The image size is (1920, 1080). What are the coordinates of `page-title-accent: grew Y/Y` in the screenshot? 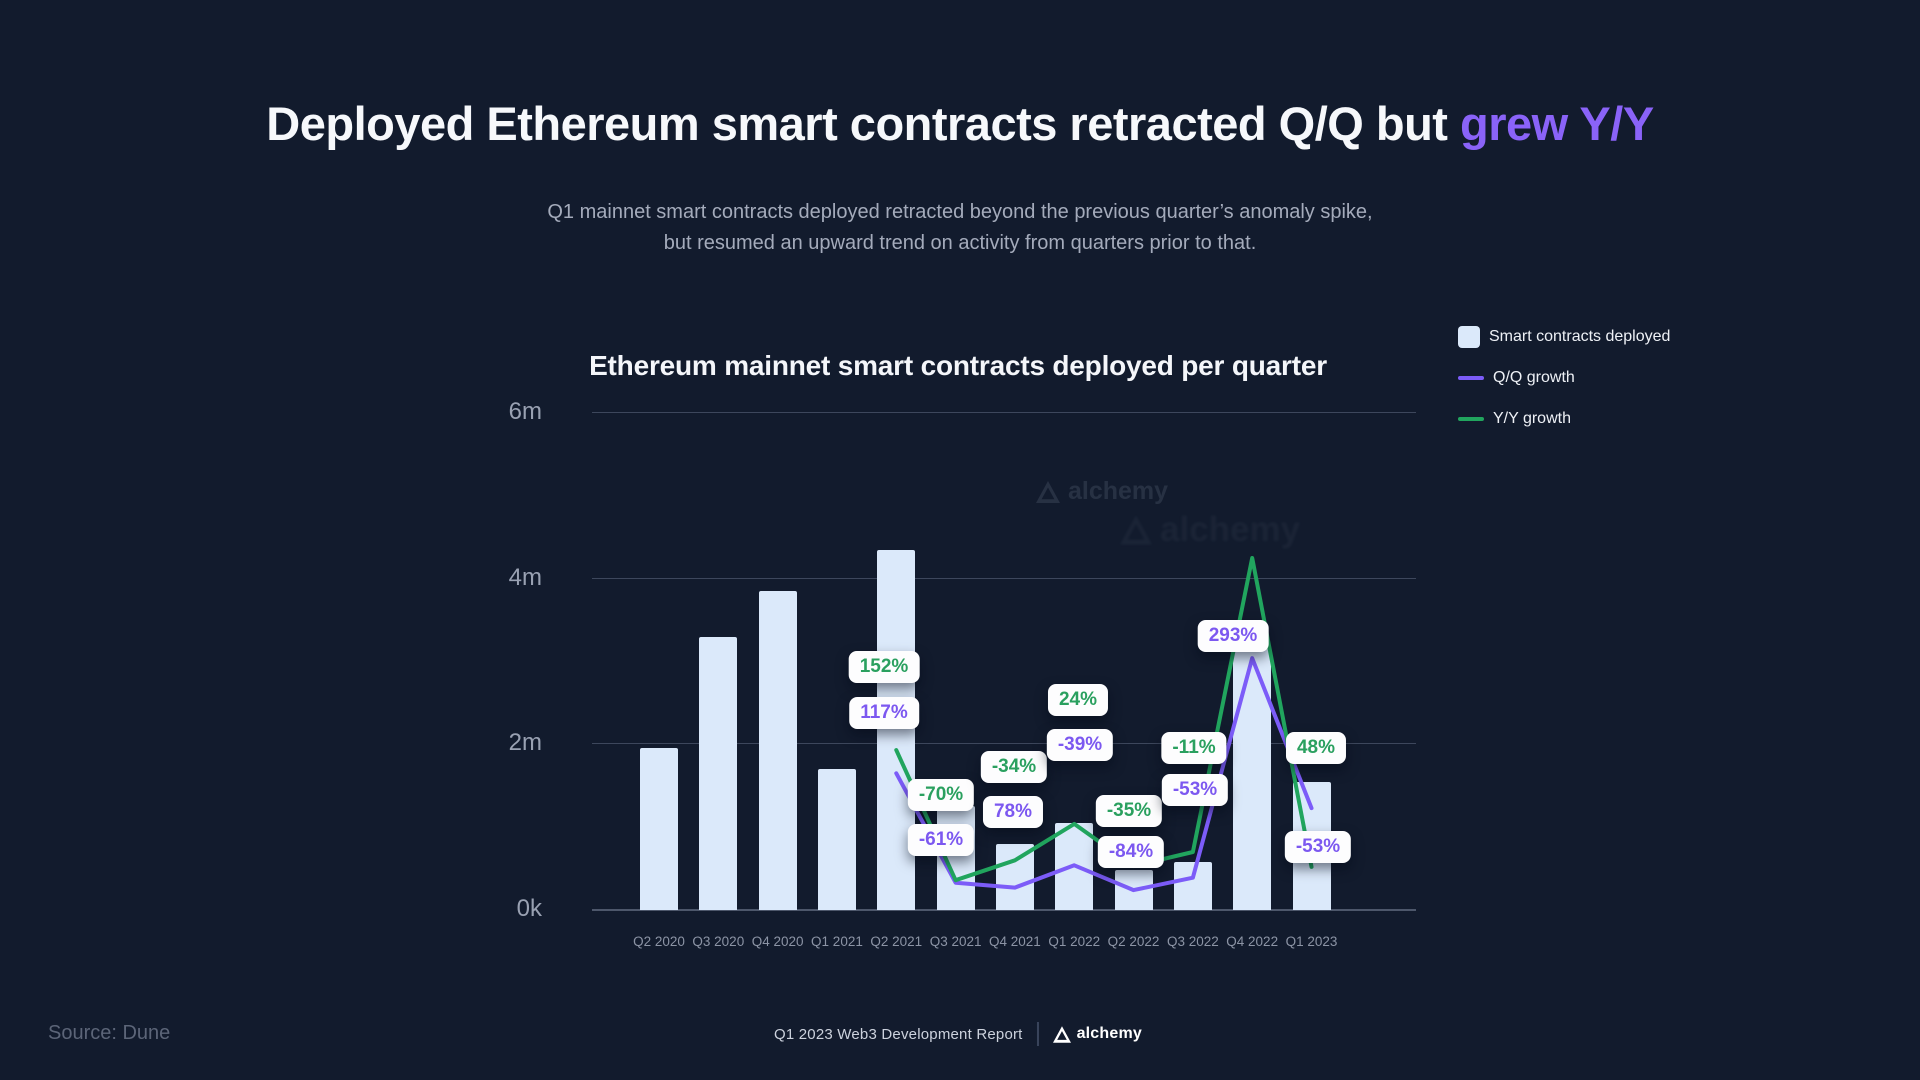 It's located at (1557, 123).